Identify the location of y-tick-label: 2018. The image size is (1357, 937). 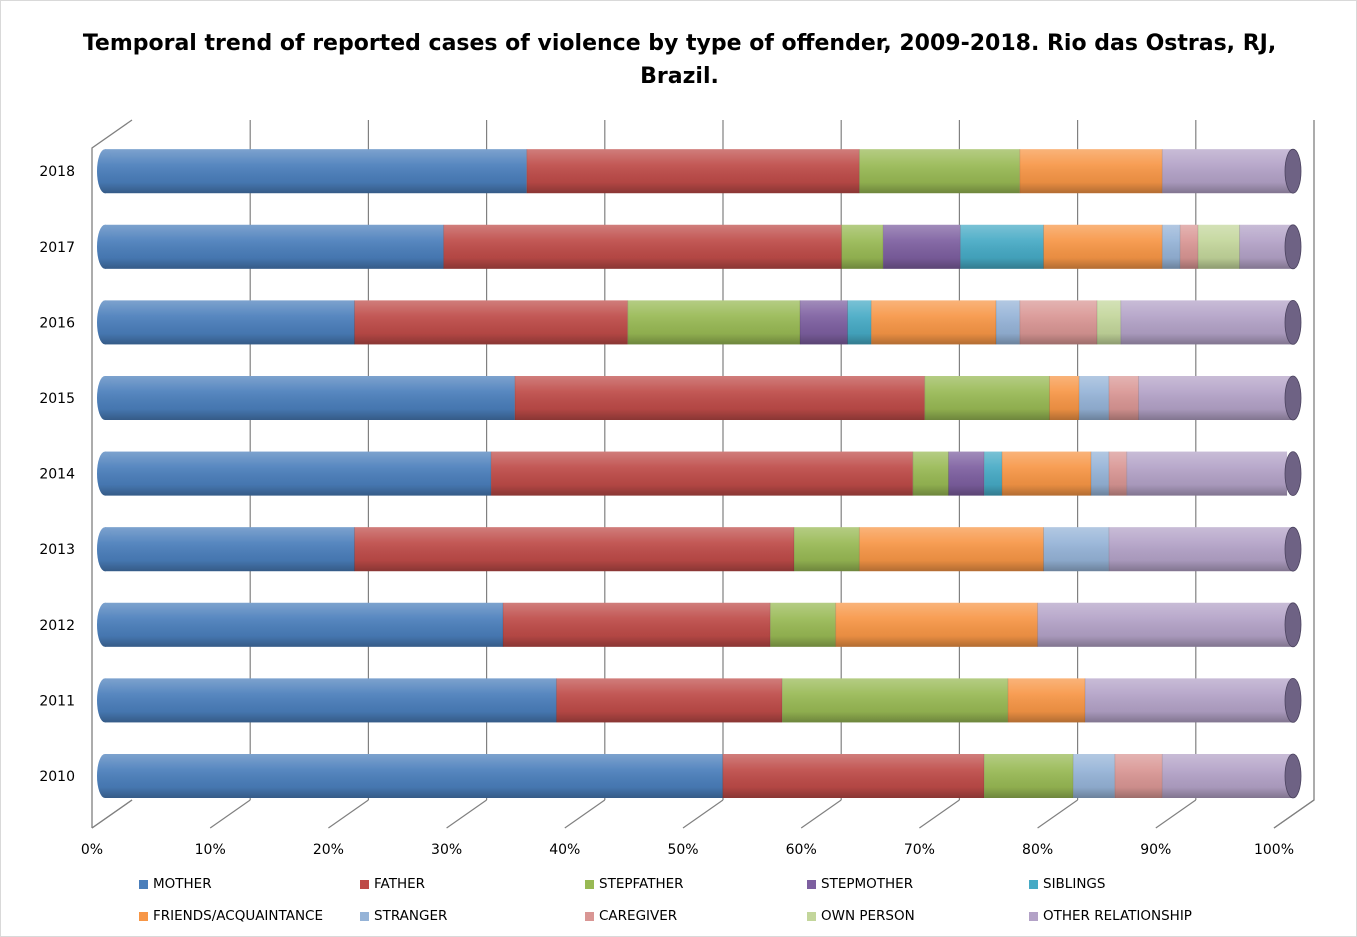
(57, 172).